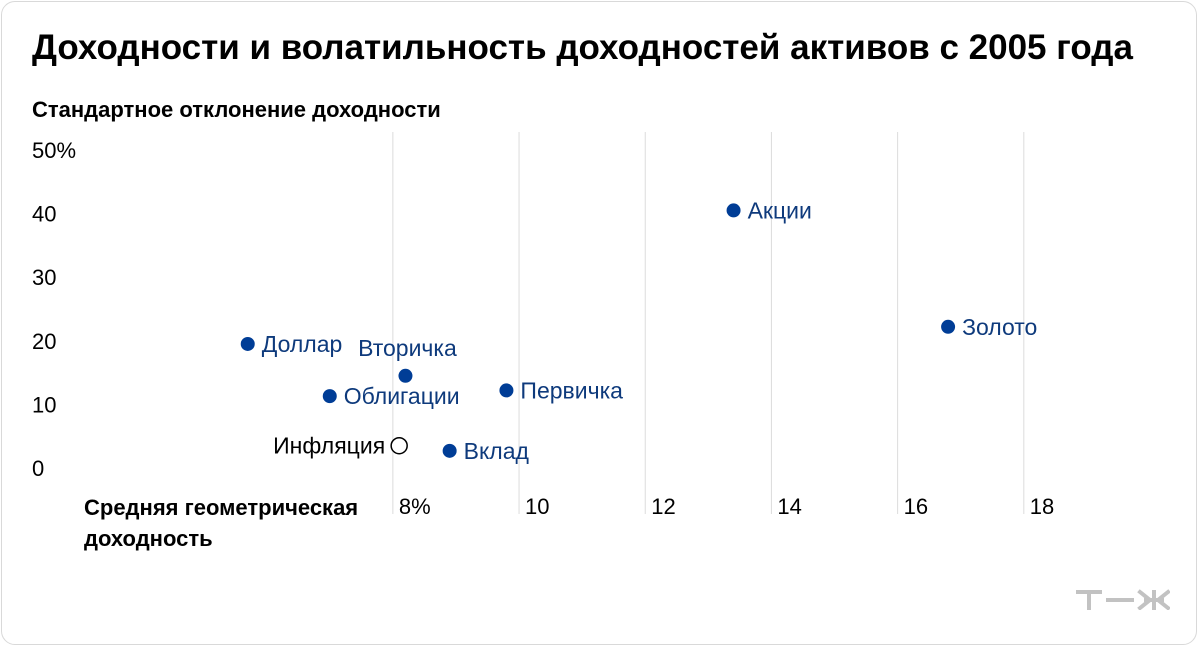  I want to click on data-point: Вторичка, so click(407, 360).